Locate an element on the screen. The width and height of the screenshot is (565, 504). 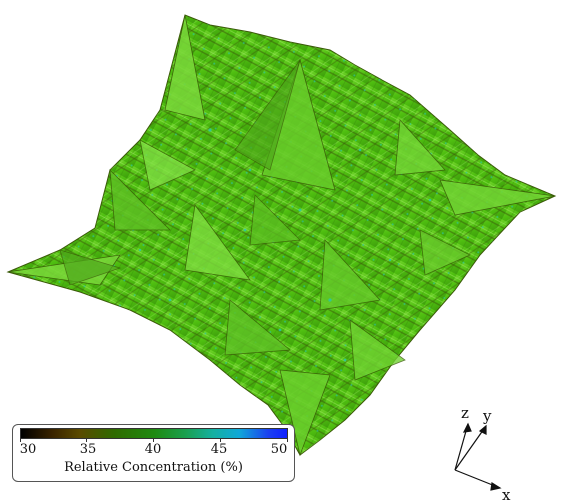
axis-label-y: y is located at coordinates (487, 416).